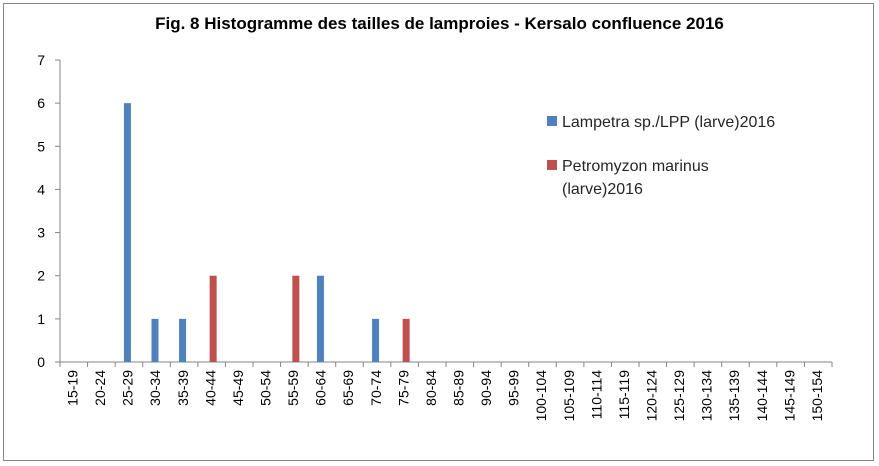  What do you see at coordinates (100, 388) in the screenshot?
I see `x-tick-label: 20-24` at bounding box center [100, 388].